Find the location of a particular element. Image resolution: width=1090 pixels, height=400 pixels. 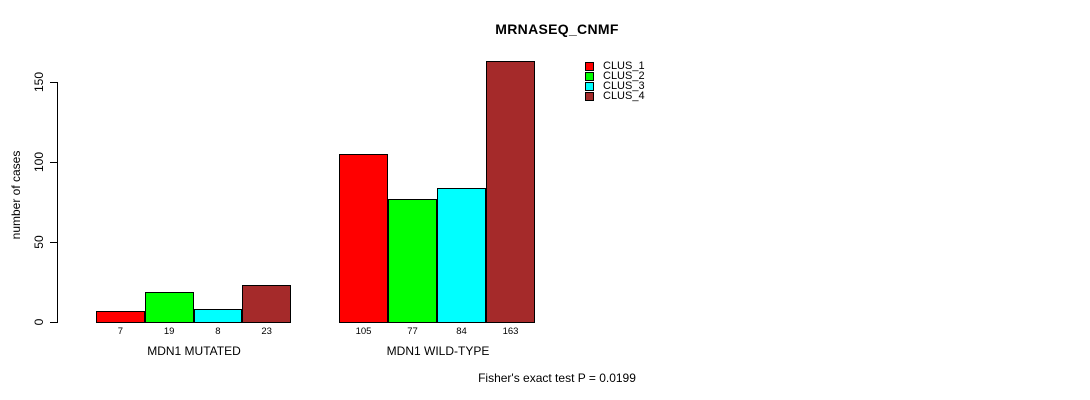

y-tick-label: 0 is located at coordinates (39, 322).